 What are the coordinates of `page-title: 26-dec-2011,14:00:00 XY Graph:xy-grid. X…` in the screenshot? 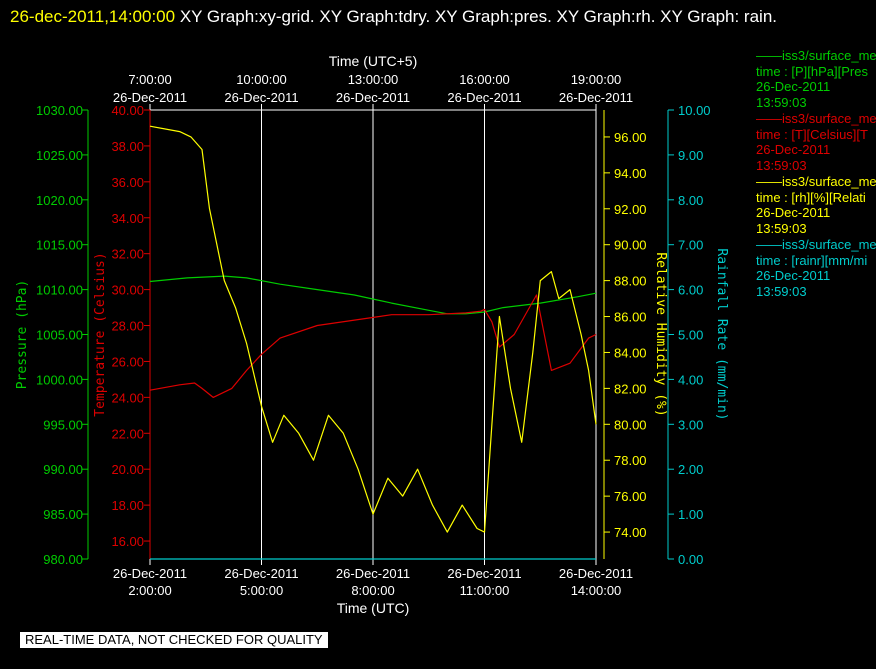 It's located at (440, 16).